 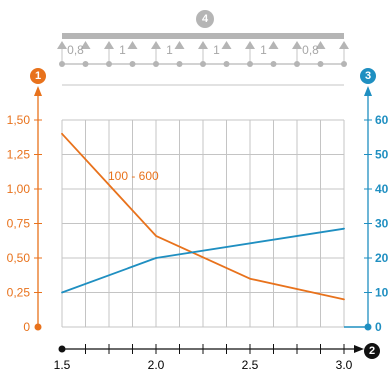 What do you see at coordinates (368, 327) in the screenshot?
I see `right-axis-origin` at bounding box center [368, 327].